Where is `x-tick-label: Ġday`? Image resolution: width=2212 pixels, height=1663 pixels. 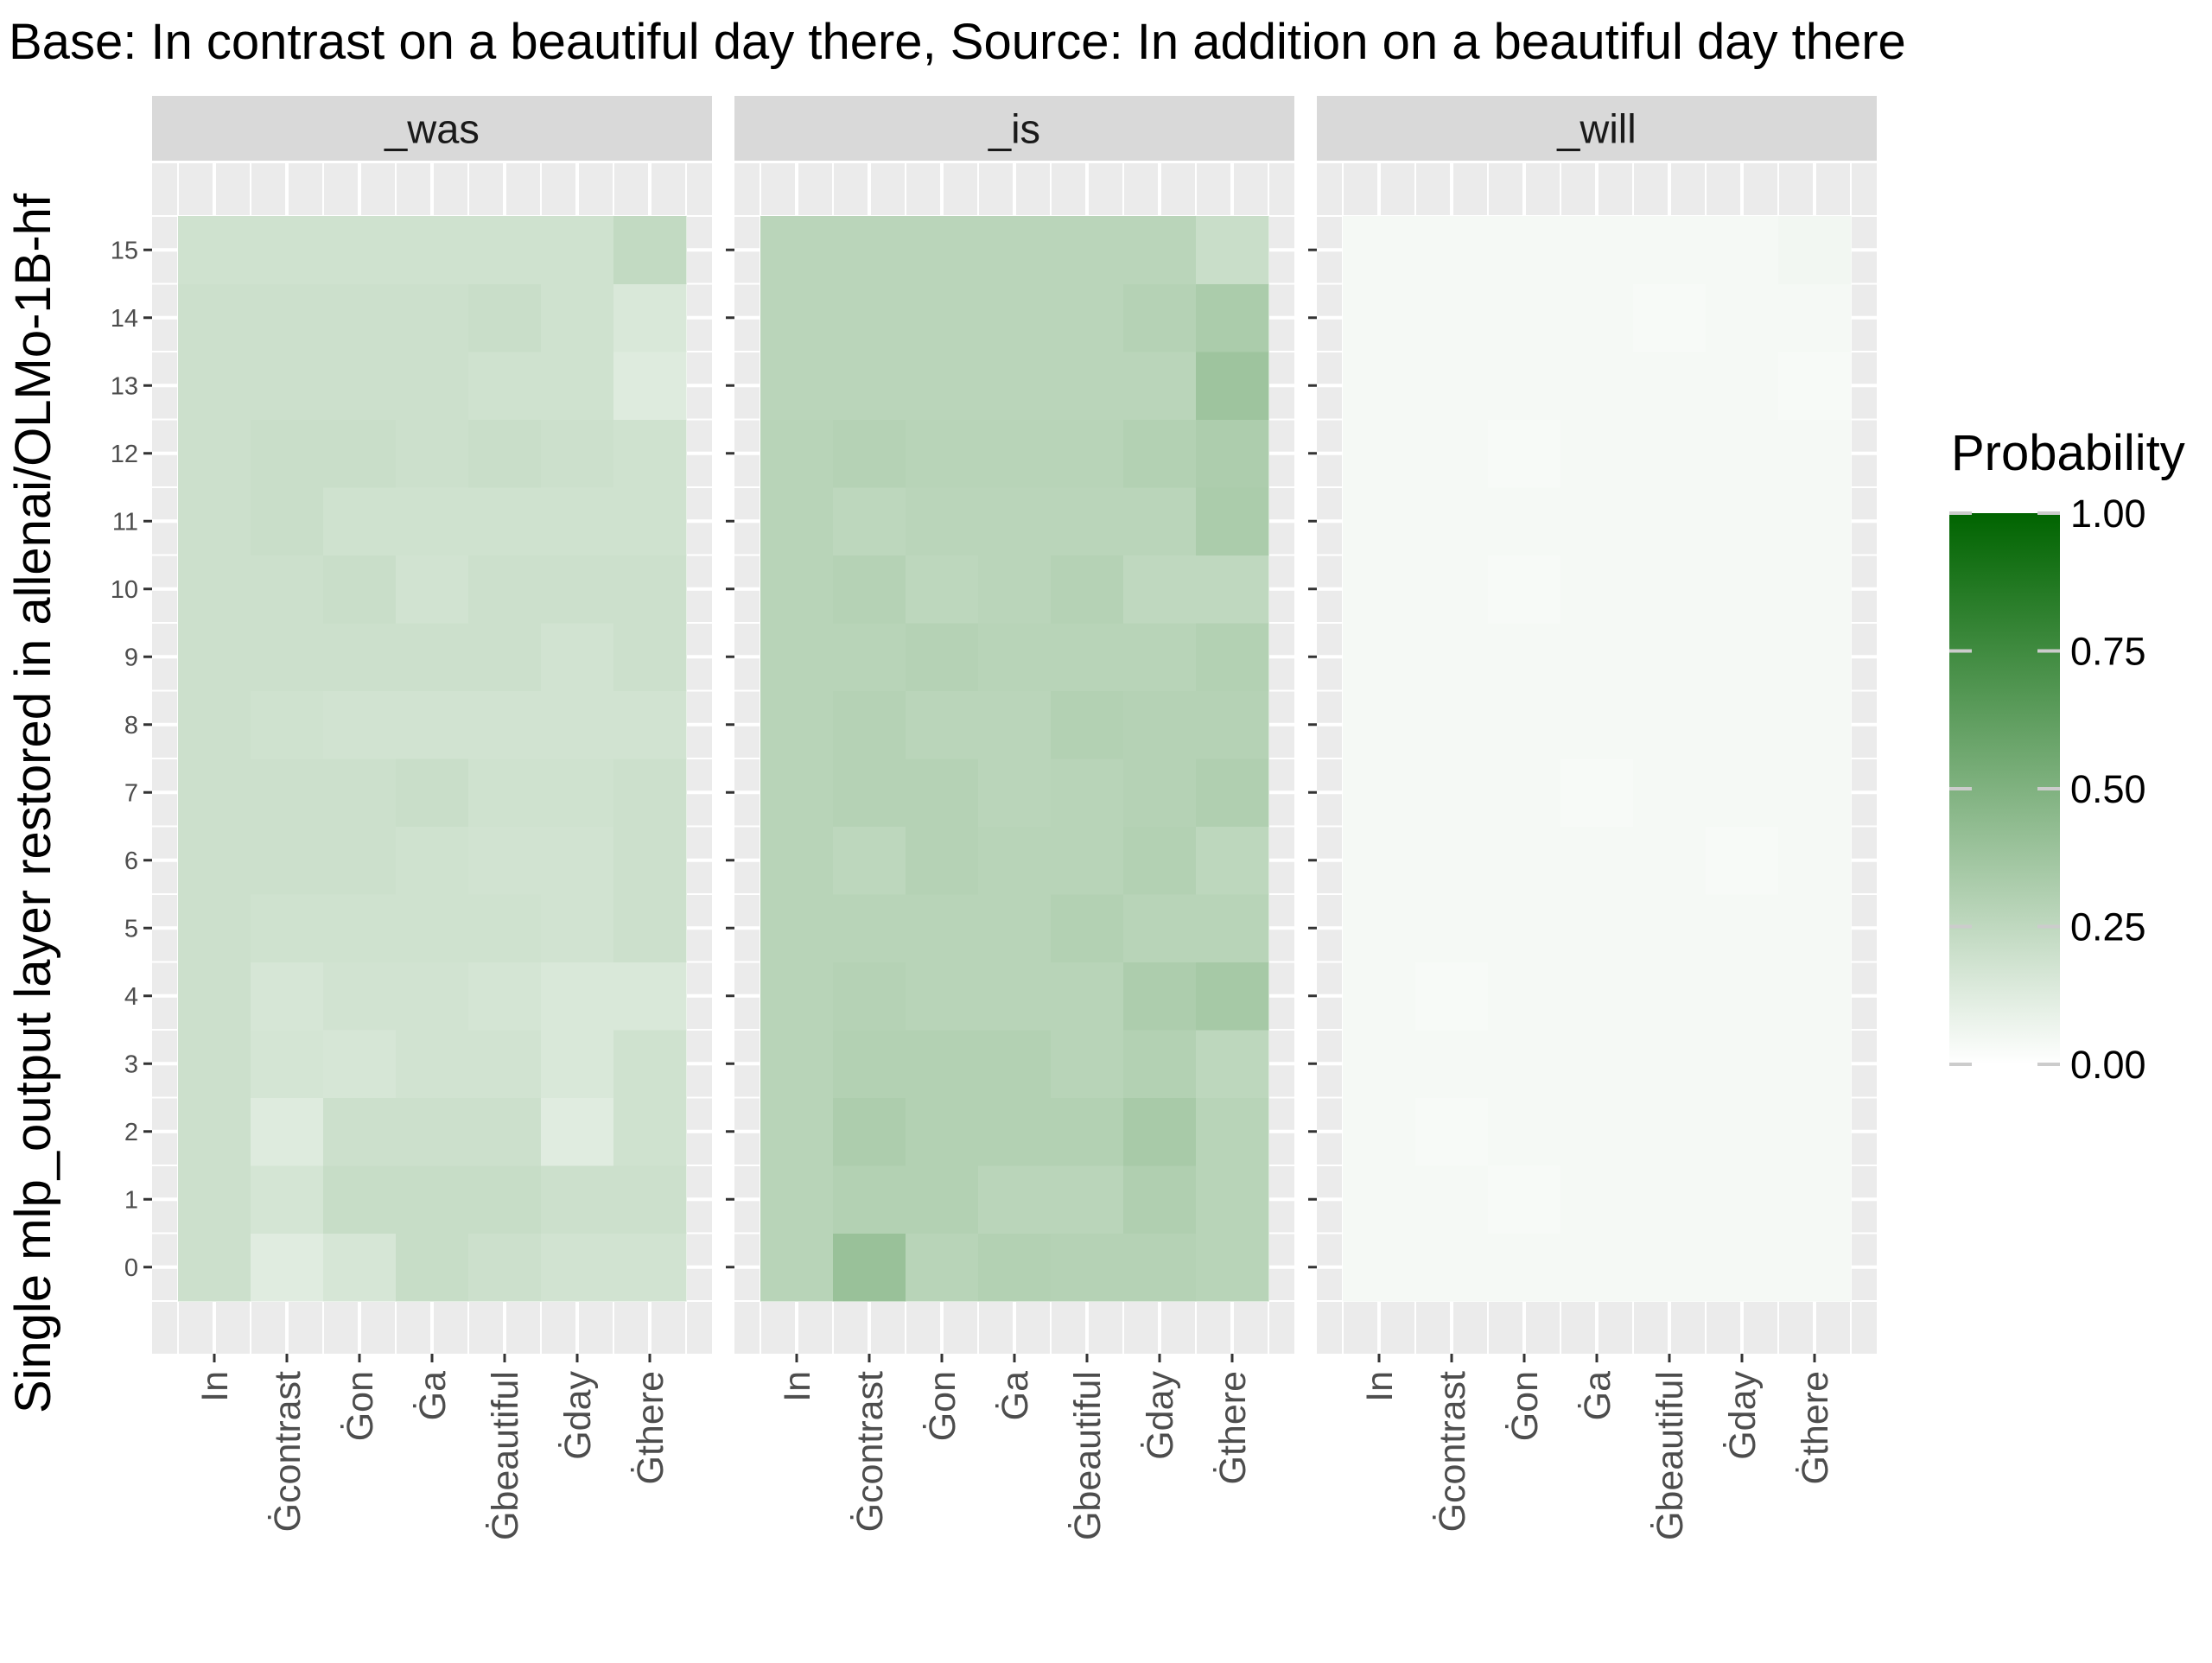
x-tick-label: Ġday is located at coordinates (1160, 1416).